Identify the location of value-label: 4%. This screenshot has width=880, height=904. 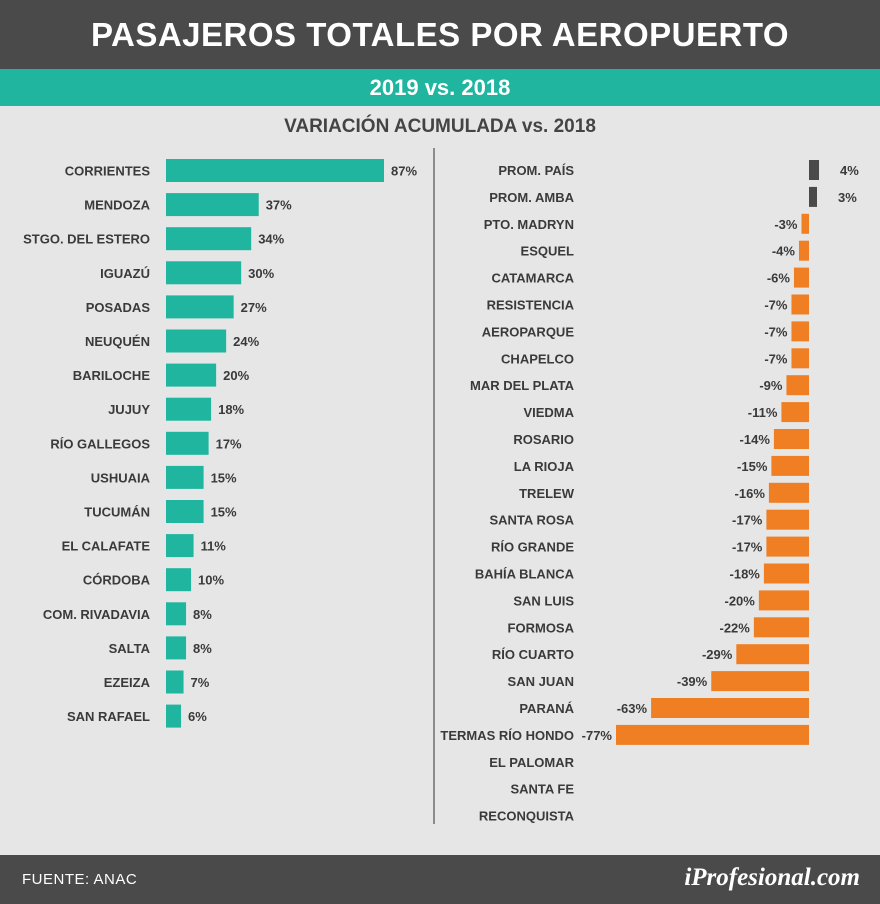
(849, 170).